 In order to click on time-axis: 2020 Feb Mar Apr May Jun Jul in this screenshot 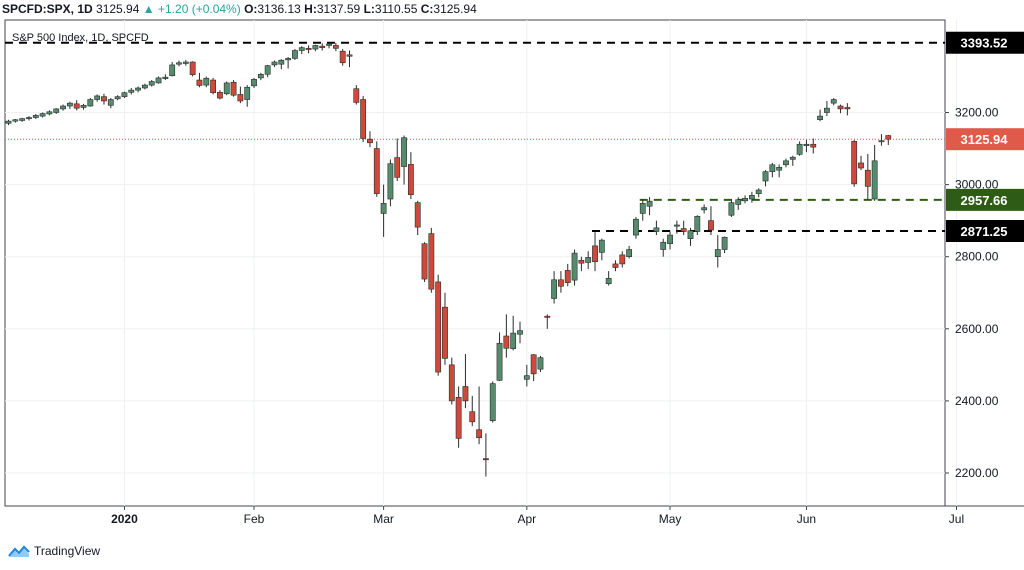, I will do `click(537, 516)`.